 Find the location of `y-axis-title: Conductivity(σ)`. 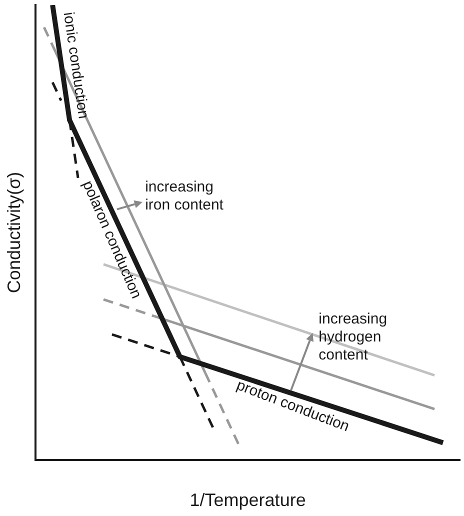

y-axis-title: Conductivity(σ) is located at coordinates (14, 233).